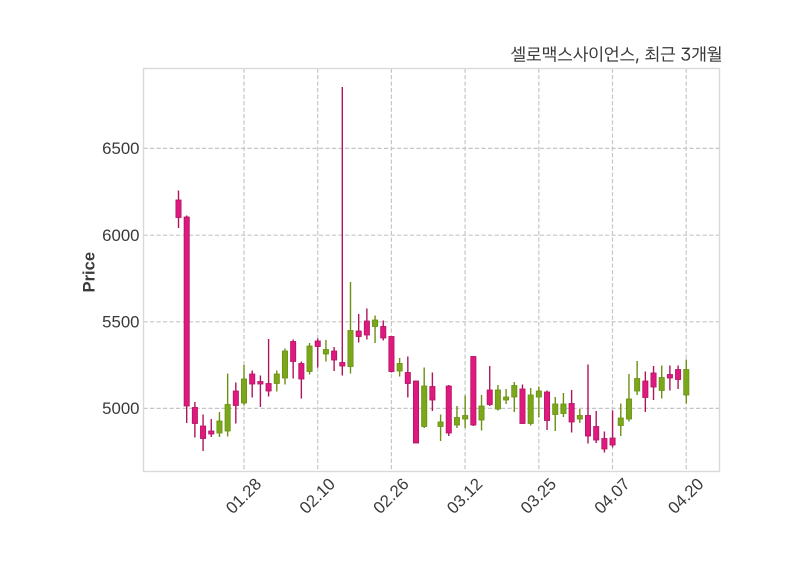  I want to click on svg-text: 6500, so click(120, 148).